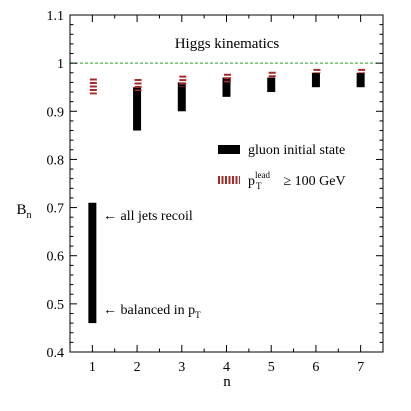  Describe the element at coordinates (148, 216) in the screenshot. I see `annotation-all-jets-recoil: ← all jets recoil` at that location.